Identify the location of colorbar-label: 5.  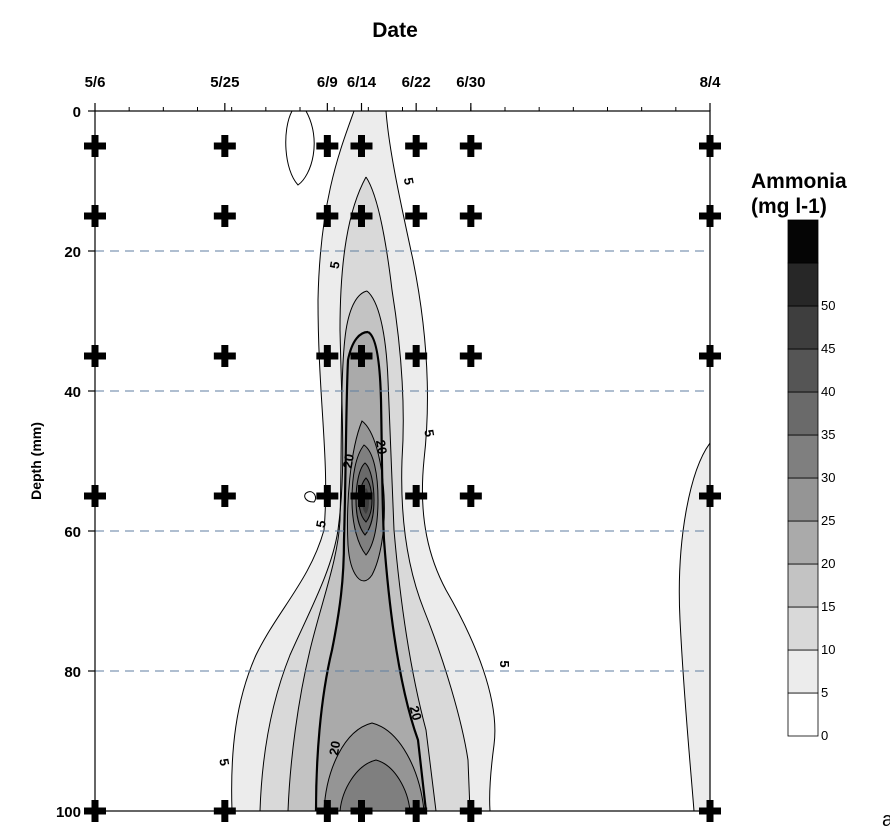
(824, 692).